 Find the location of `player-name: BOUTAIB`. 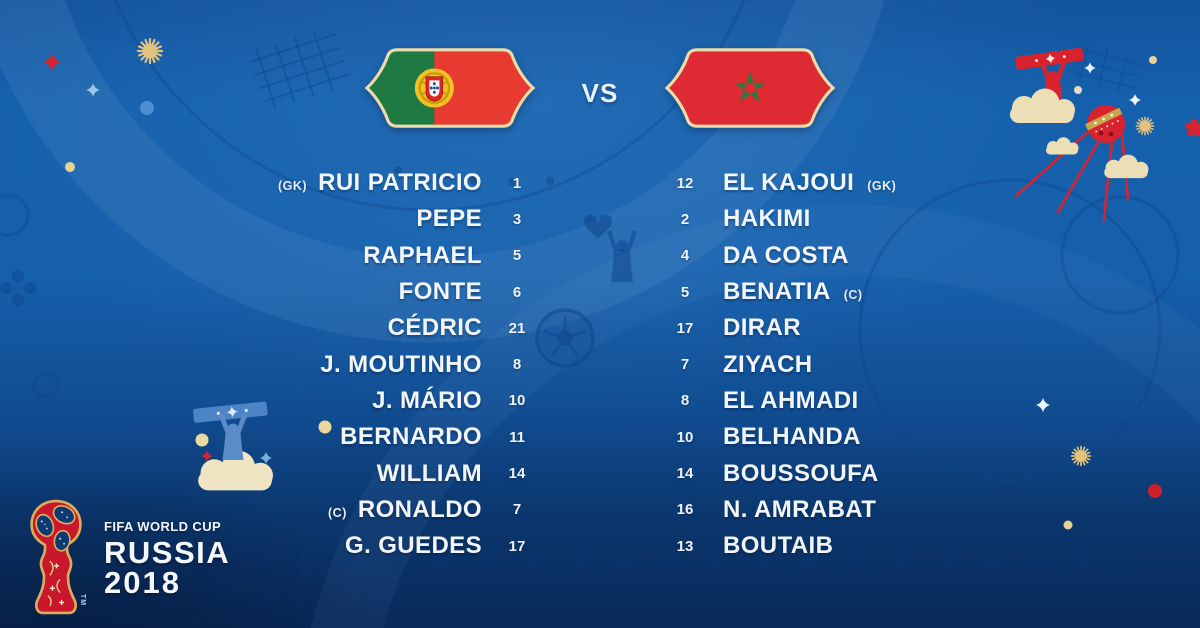

player-name: BOUTAIB is located at coordinates (778, 546).